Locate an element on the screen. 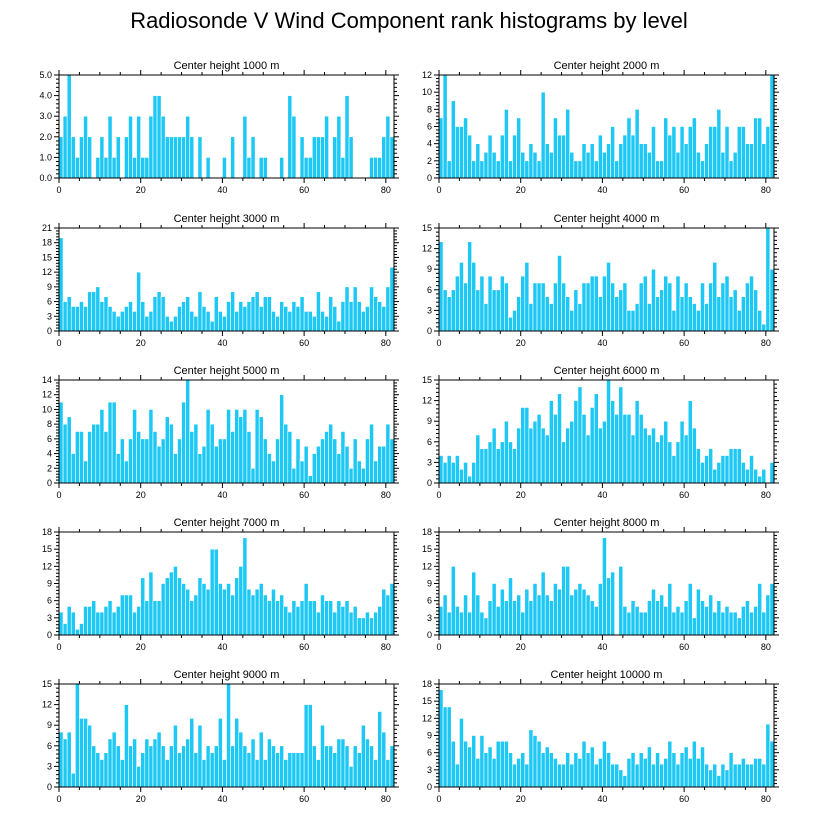 Image resolution: width=818 pixels, height=824 pixels. x-tick-label: 80 is located at coordinates (386, 799).